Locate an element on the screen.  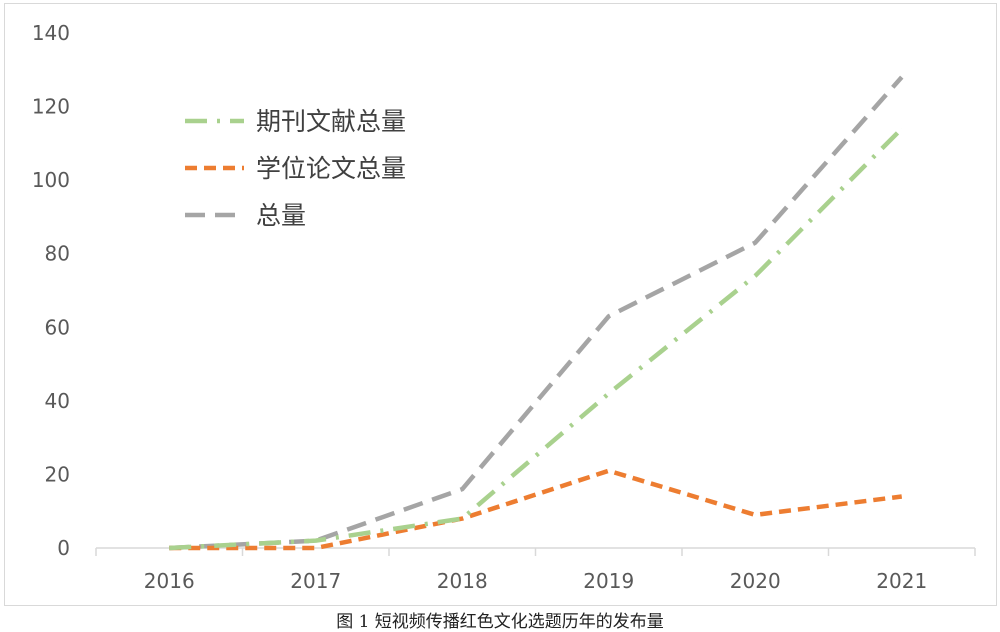
y-tick-label: 80 is located at coordinates (57, 254).